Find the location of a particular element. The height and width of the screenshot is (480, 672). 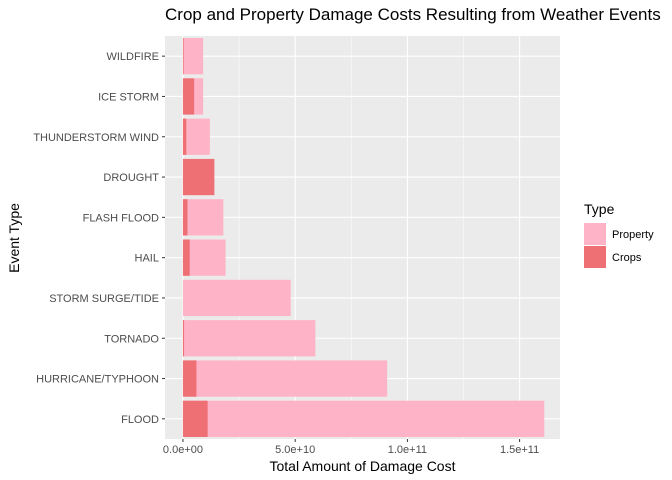

legend-label-property: Property is located at coordinates (633, 235).